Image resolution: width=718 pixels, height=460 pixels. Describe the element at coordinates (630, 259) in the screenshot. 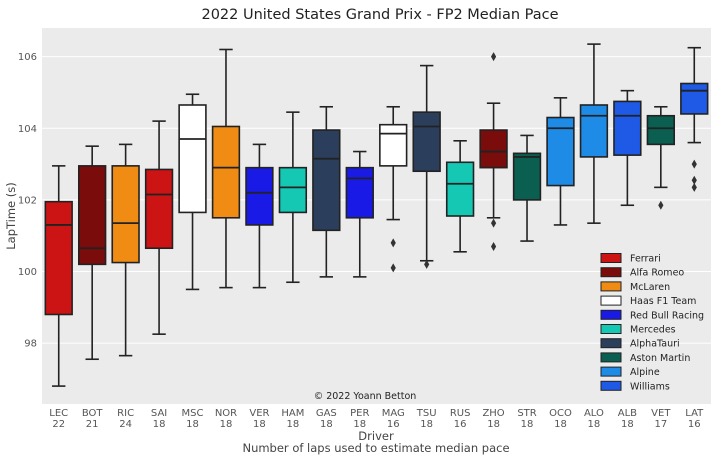

I see `legend-item: Ferrari` at that location.